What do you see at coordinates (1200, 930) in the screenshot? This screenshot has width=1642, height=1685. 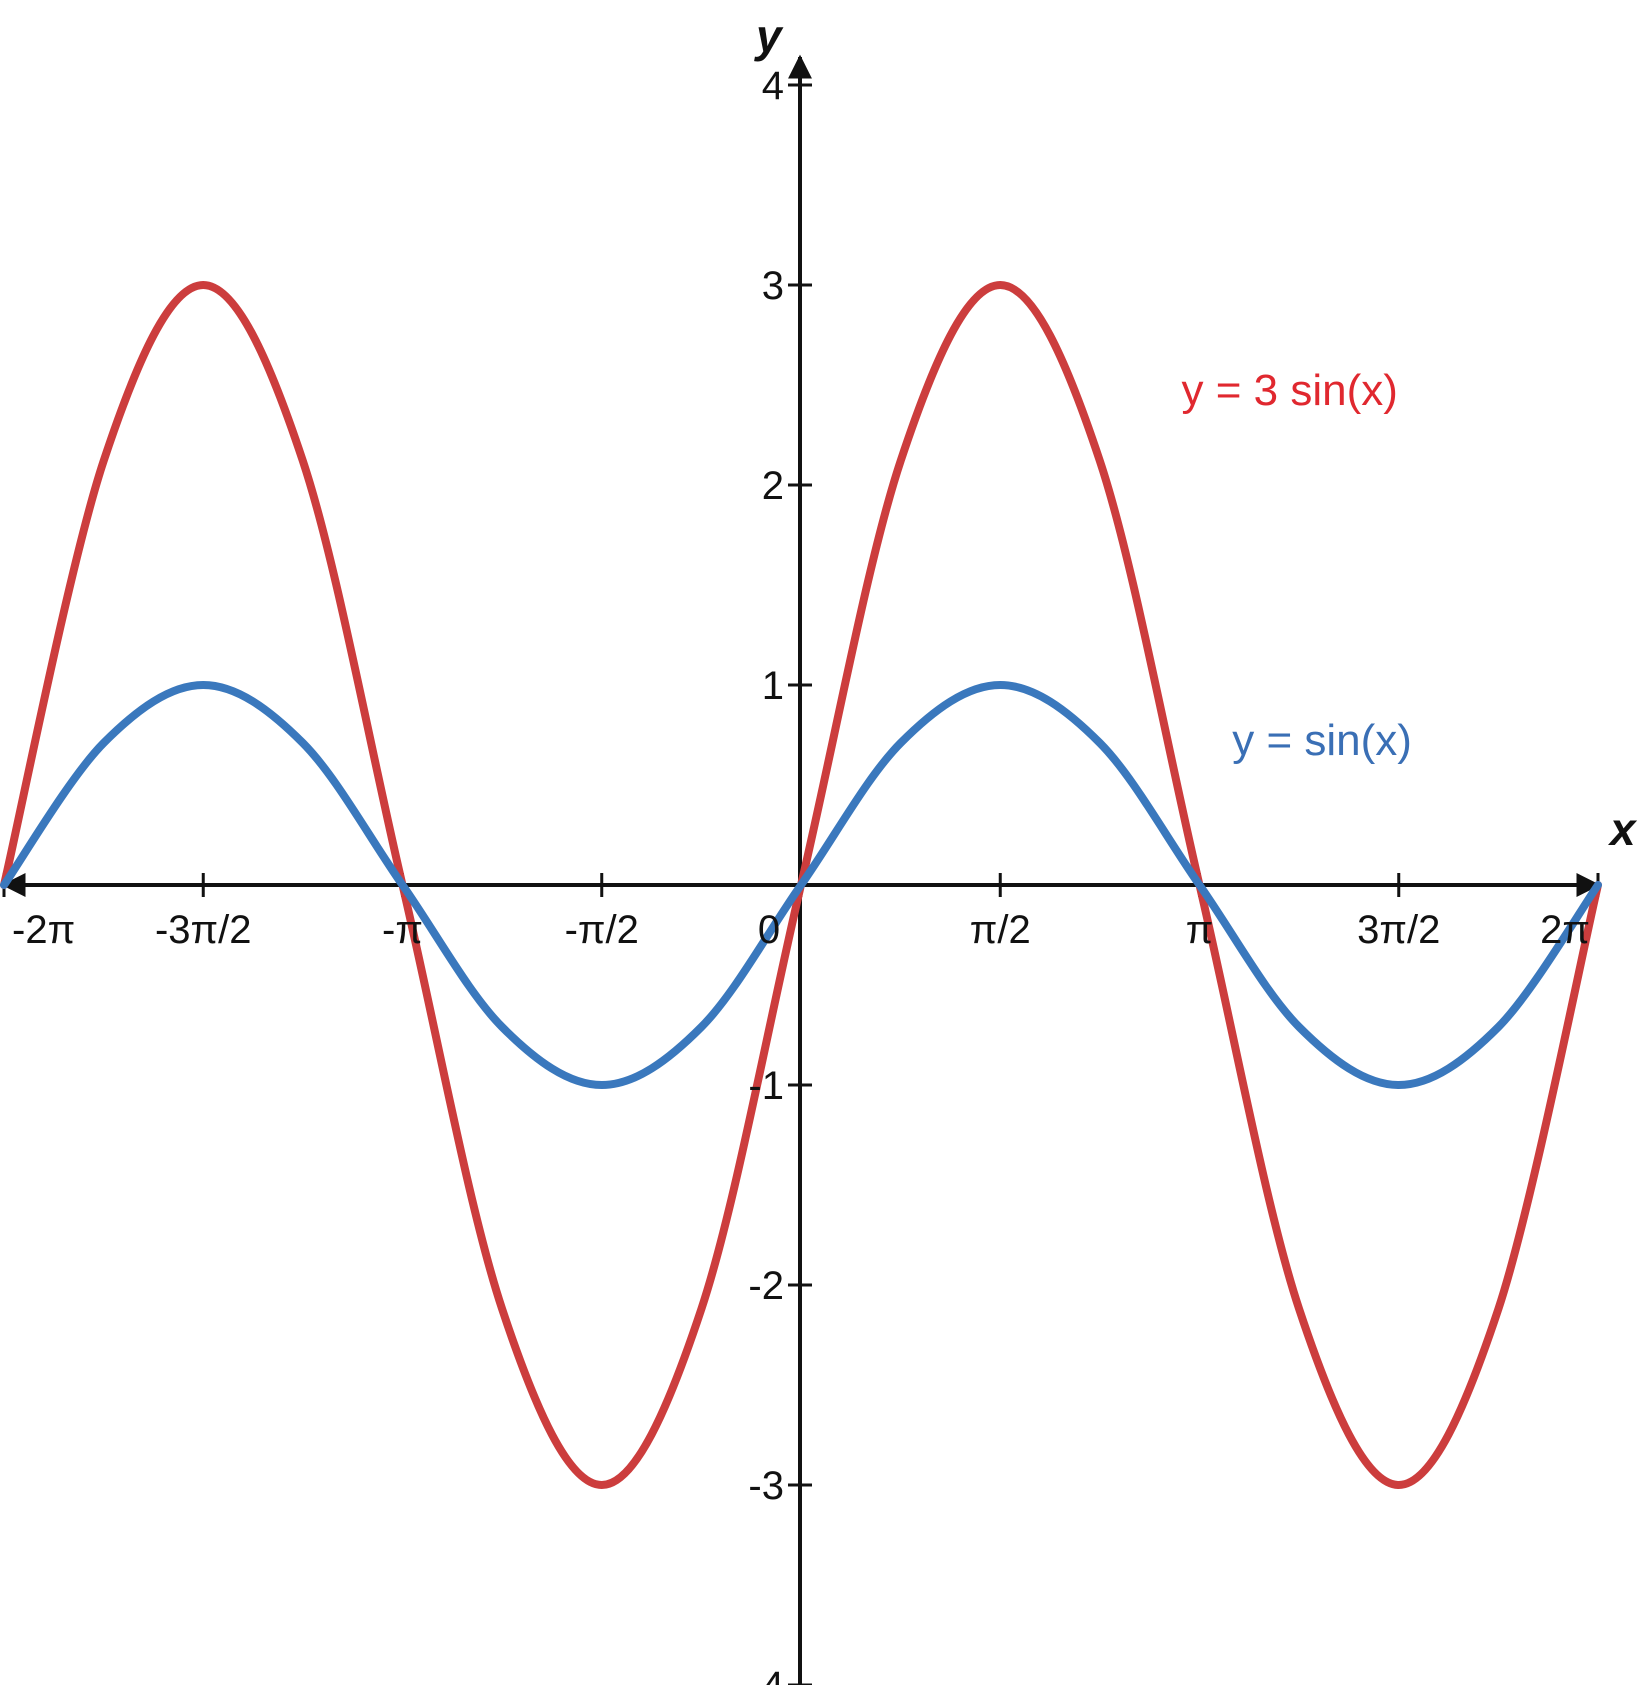 I see `x-tick-label: π` at bounding box center [1200, 930].